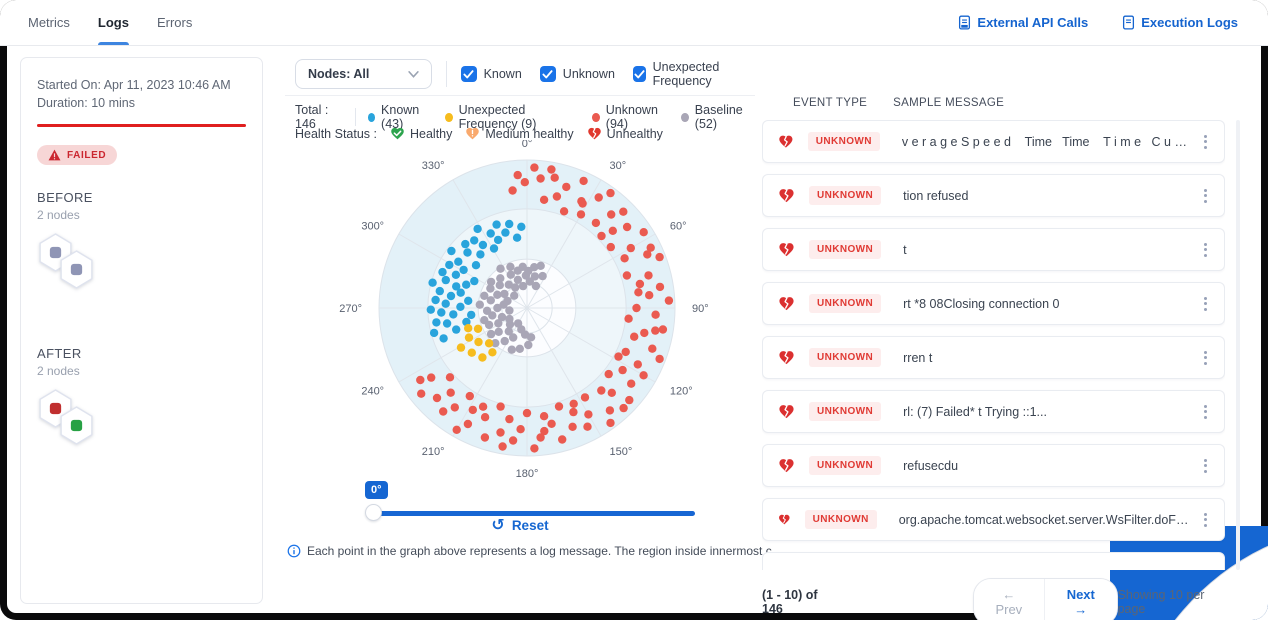 This screenshot has height=620, width=1268. What do you see at coordinates (65, 198) in the screenshot?
I see `section-title-before: BEFORE` at bounding box center [65, 198].